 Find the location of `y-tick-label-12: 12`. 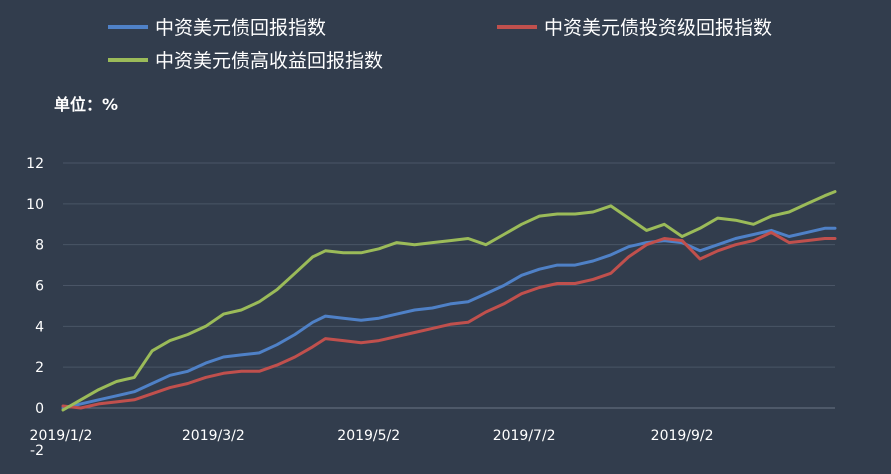

y-tick-label-12: 12 is located at coordinates (35, 164).